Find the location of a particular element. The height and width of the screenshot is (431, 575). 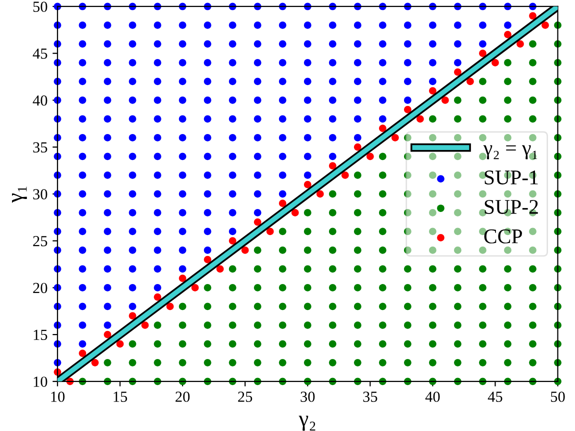

y-tick-label: 20 is located at coordinates (40, 288).